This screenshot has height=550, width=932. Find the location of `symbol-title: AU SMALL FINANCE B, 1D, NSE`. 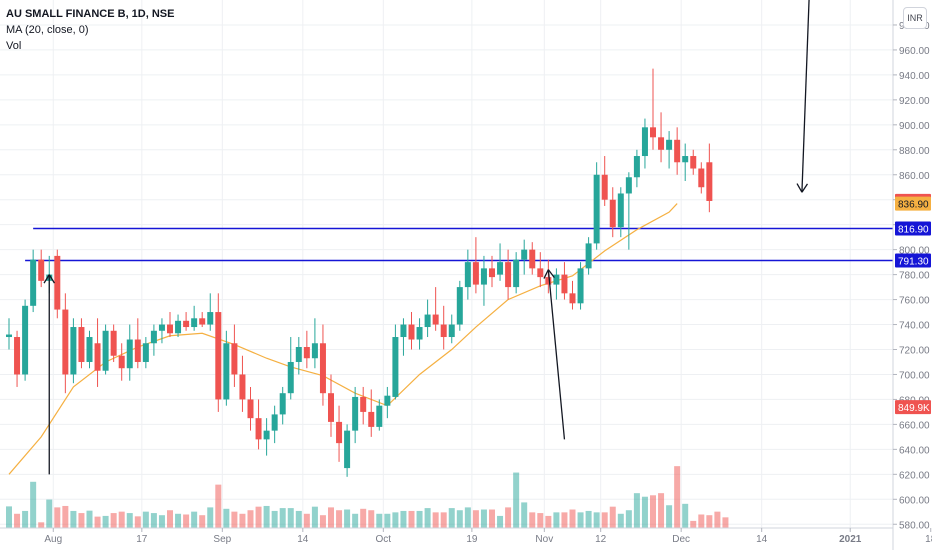

symbol-title: AU SMALL FINANCE B, 1D, NSE is located at coordinates (90, 14).